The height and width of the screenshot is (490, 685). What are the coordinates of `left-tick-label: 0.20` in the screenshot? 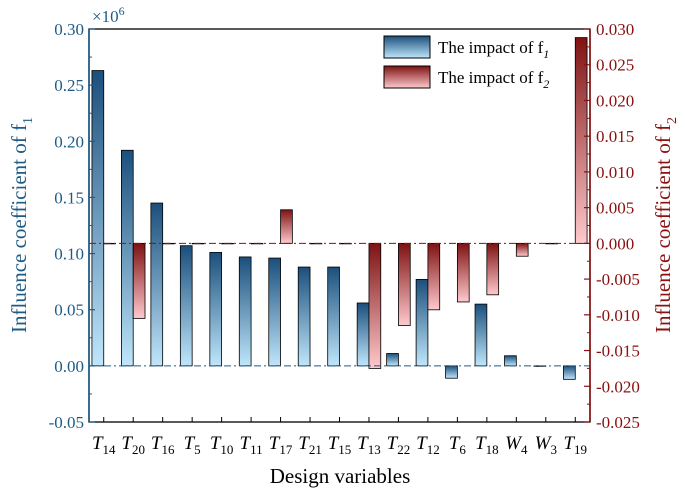 It's located at (69, 141).